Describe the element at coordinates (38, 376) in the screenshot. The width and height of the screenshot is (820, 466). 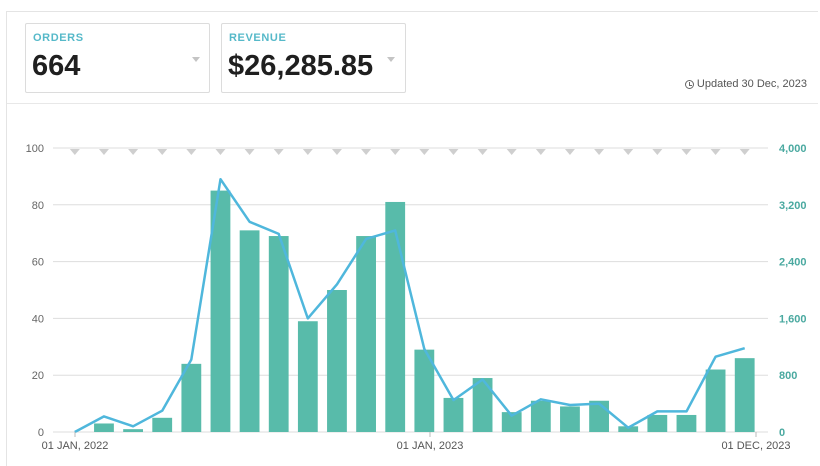
I see `left-axis-tick-label: 20` at that location.